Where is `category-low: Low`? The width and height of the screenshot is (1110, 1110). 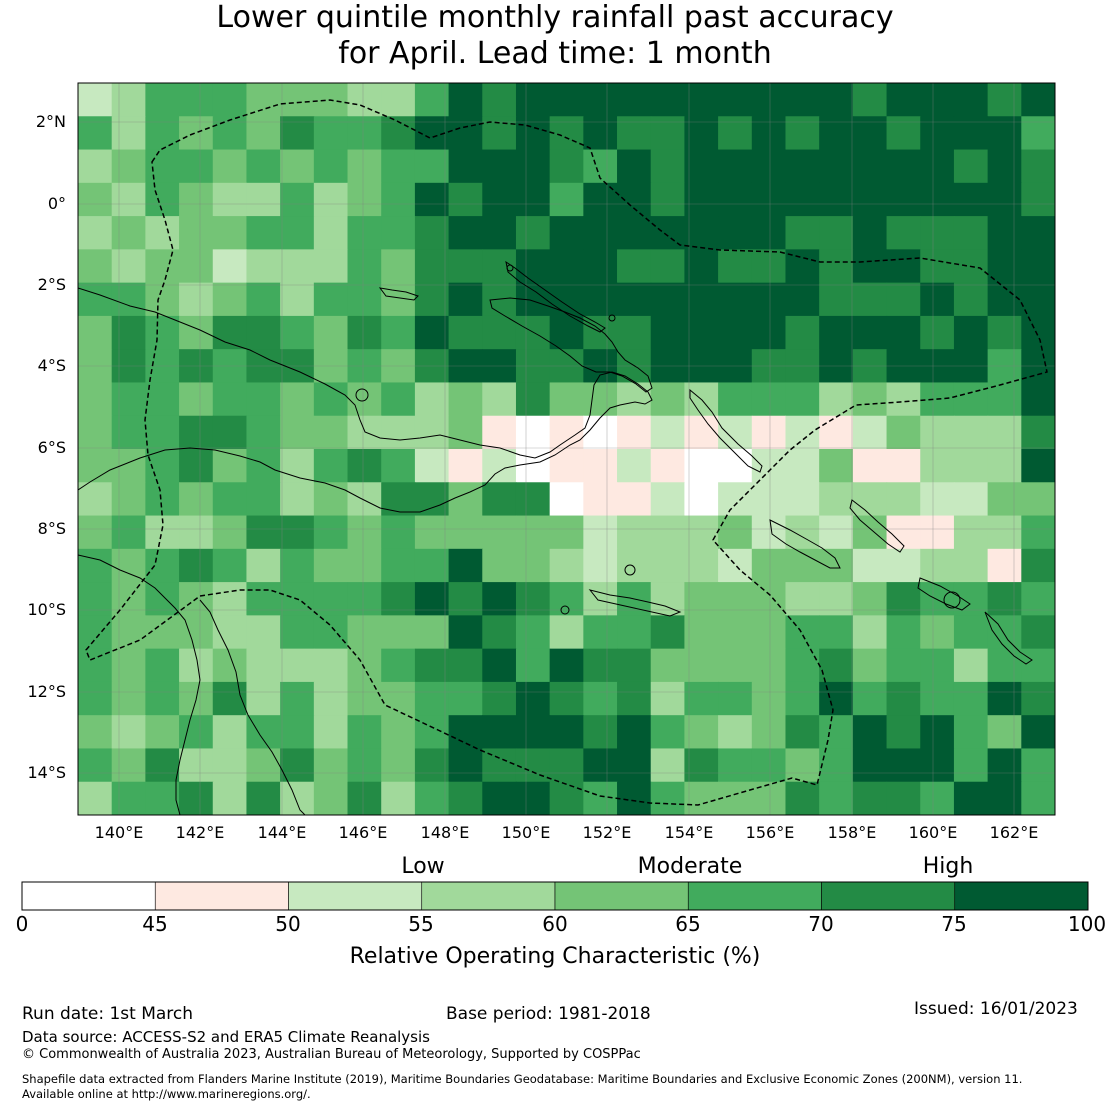
category-low: Low is located at coordinates (423, 866).